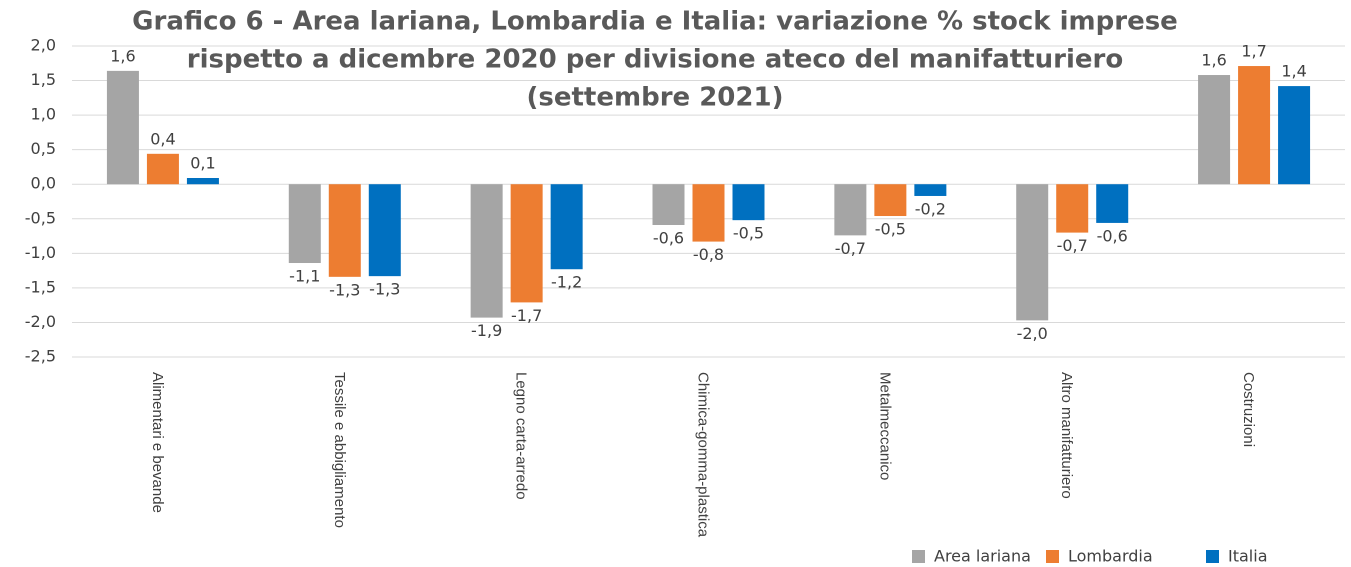  I want to click on y-tick-label: 1,0, so click(43, 114).